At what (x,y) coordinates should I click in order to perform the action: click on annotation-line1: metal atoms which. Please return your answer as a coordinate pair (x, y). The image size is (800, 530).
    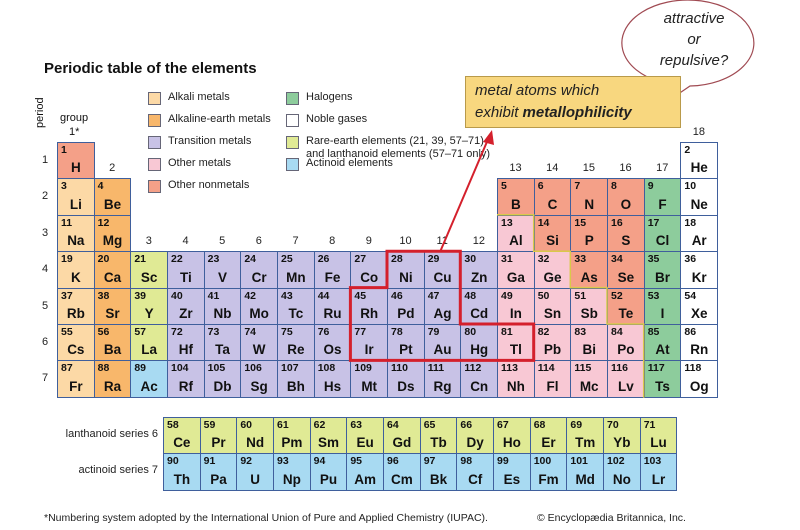
    Looking at the image, I should click on (537, 90).